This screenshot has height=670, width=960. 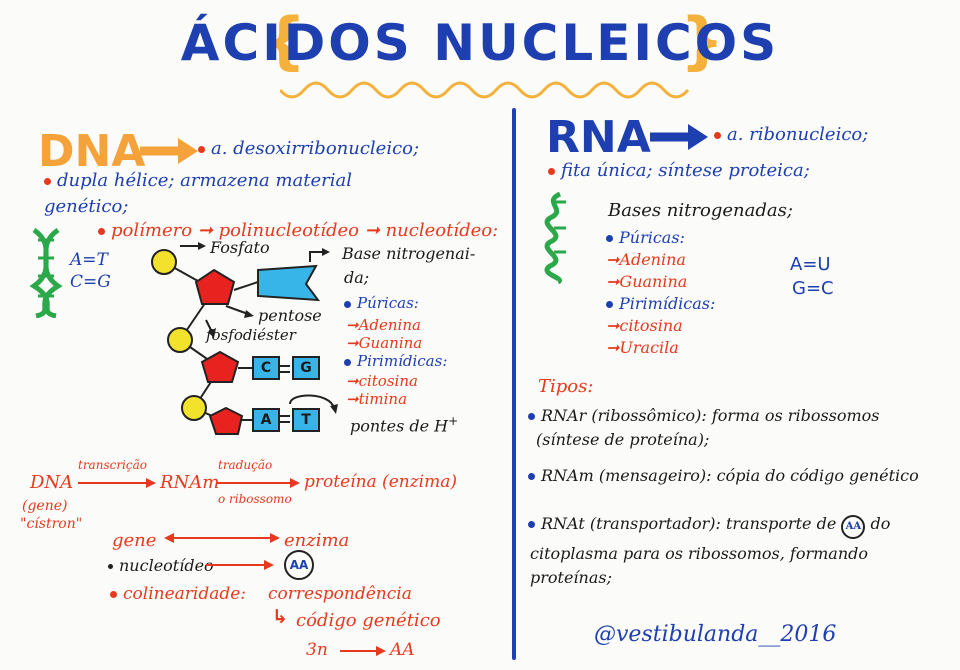 I want to click on dna-guanina: ➞Guanina, so click(x=384, y=343).